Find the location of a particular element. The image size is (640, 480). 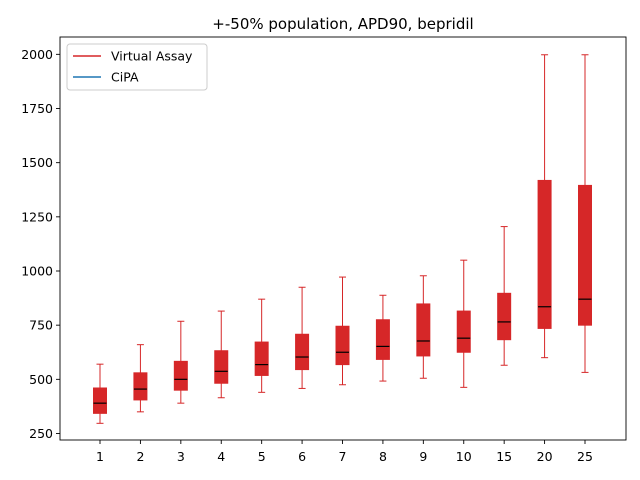

y-tick-label: 250 is located at coordinates (41, 433).